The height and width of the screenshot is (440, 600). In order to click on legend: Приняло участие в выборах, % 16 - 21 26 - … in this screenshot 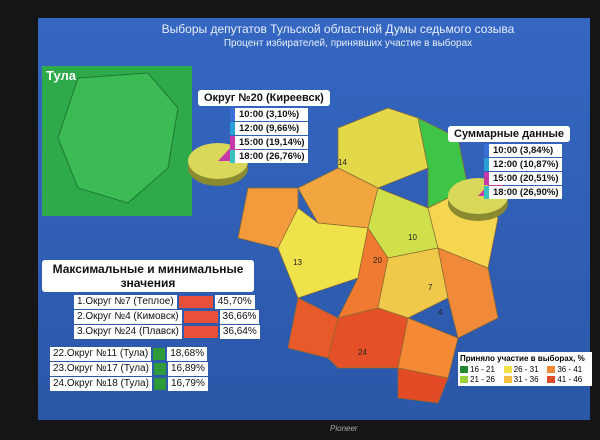, I will do `click(525, 369)`.